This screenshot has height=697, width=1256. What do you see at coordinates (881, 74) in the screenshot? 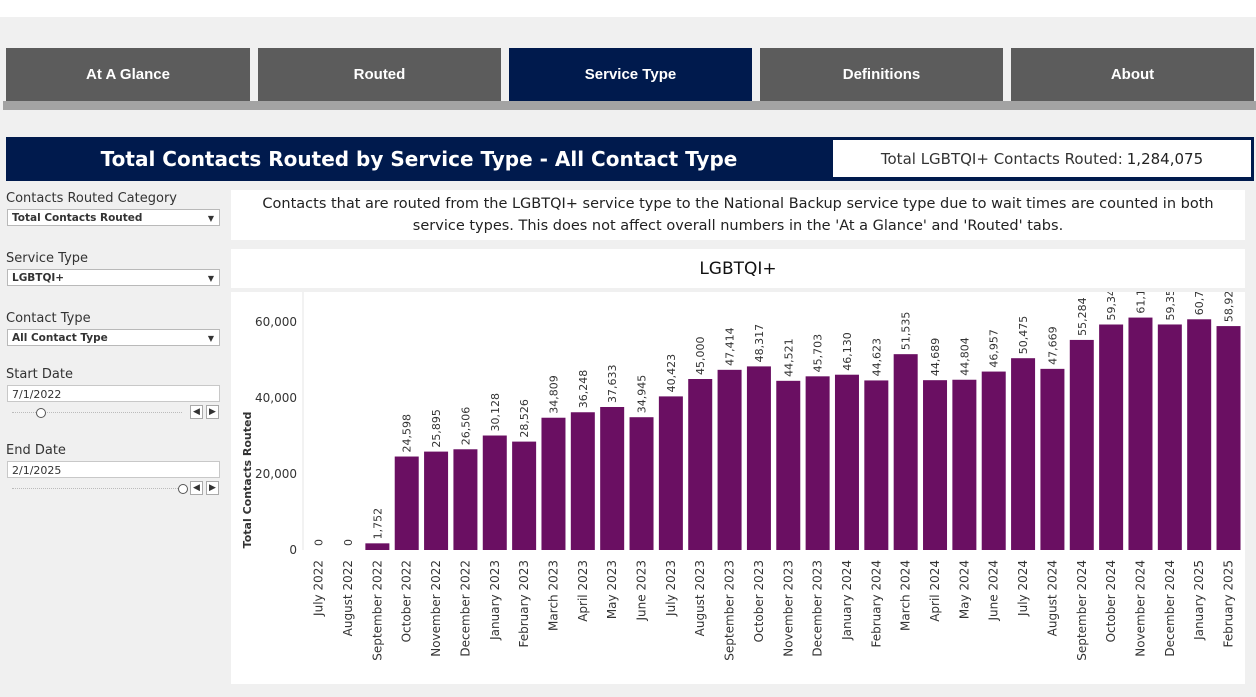
I see `tab-definitions: Definitions` at bounding box center [881, 74].